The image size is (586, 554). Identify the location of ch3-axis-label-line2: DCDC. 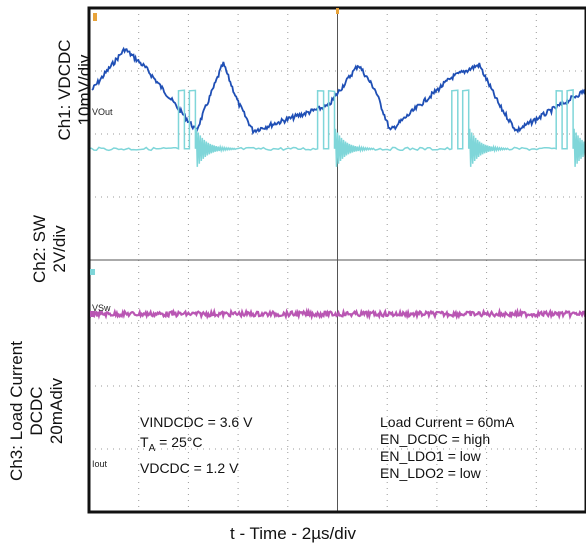
(36, 411).